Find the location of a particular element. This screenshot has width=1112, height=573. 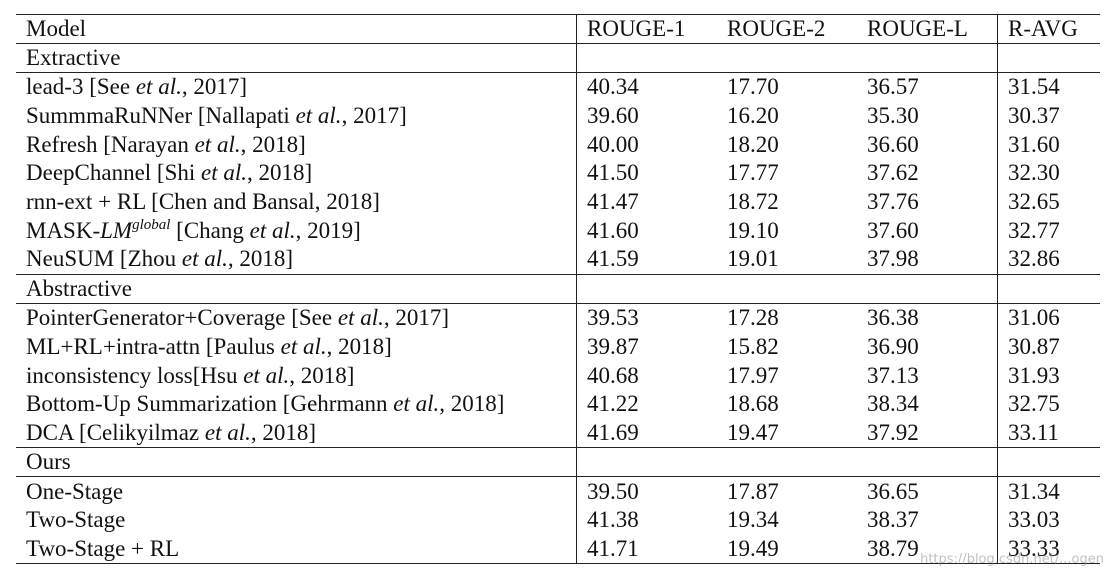

rouge-l-value: 37.76 is located at coordinates (893, 202).